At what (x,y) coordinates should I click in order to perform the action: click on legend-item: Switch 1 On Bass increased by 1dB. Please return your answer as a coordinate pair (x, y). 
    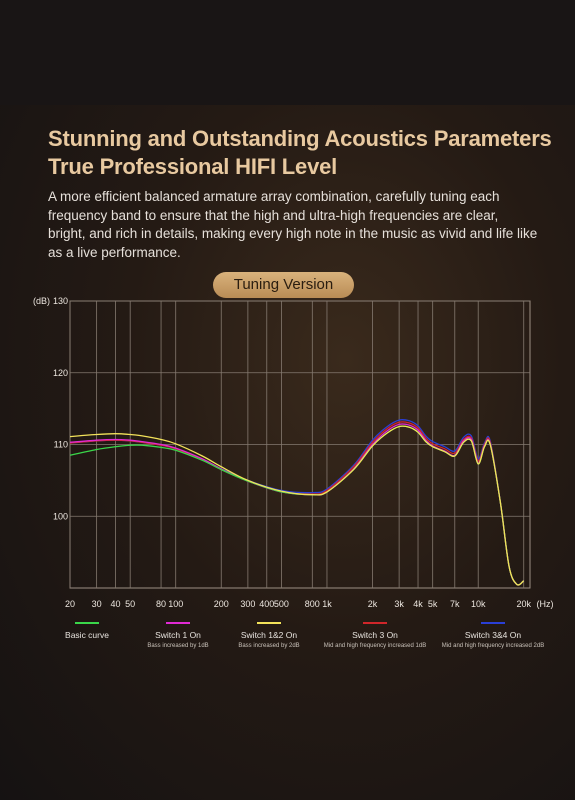
    Looking at the image, I should click on (178, 636).